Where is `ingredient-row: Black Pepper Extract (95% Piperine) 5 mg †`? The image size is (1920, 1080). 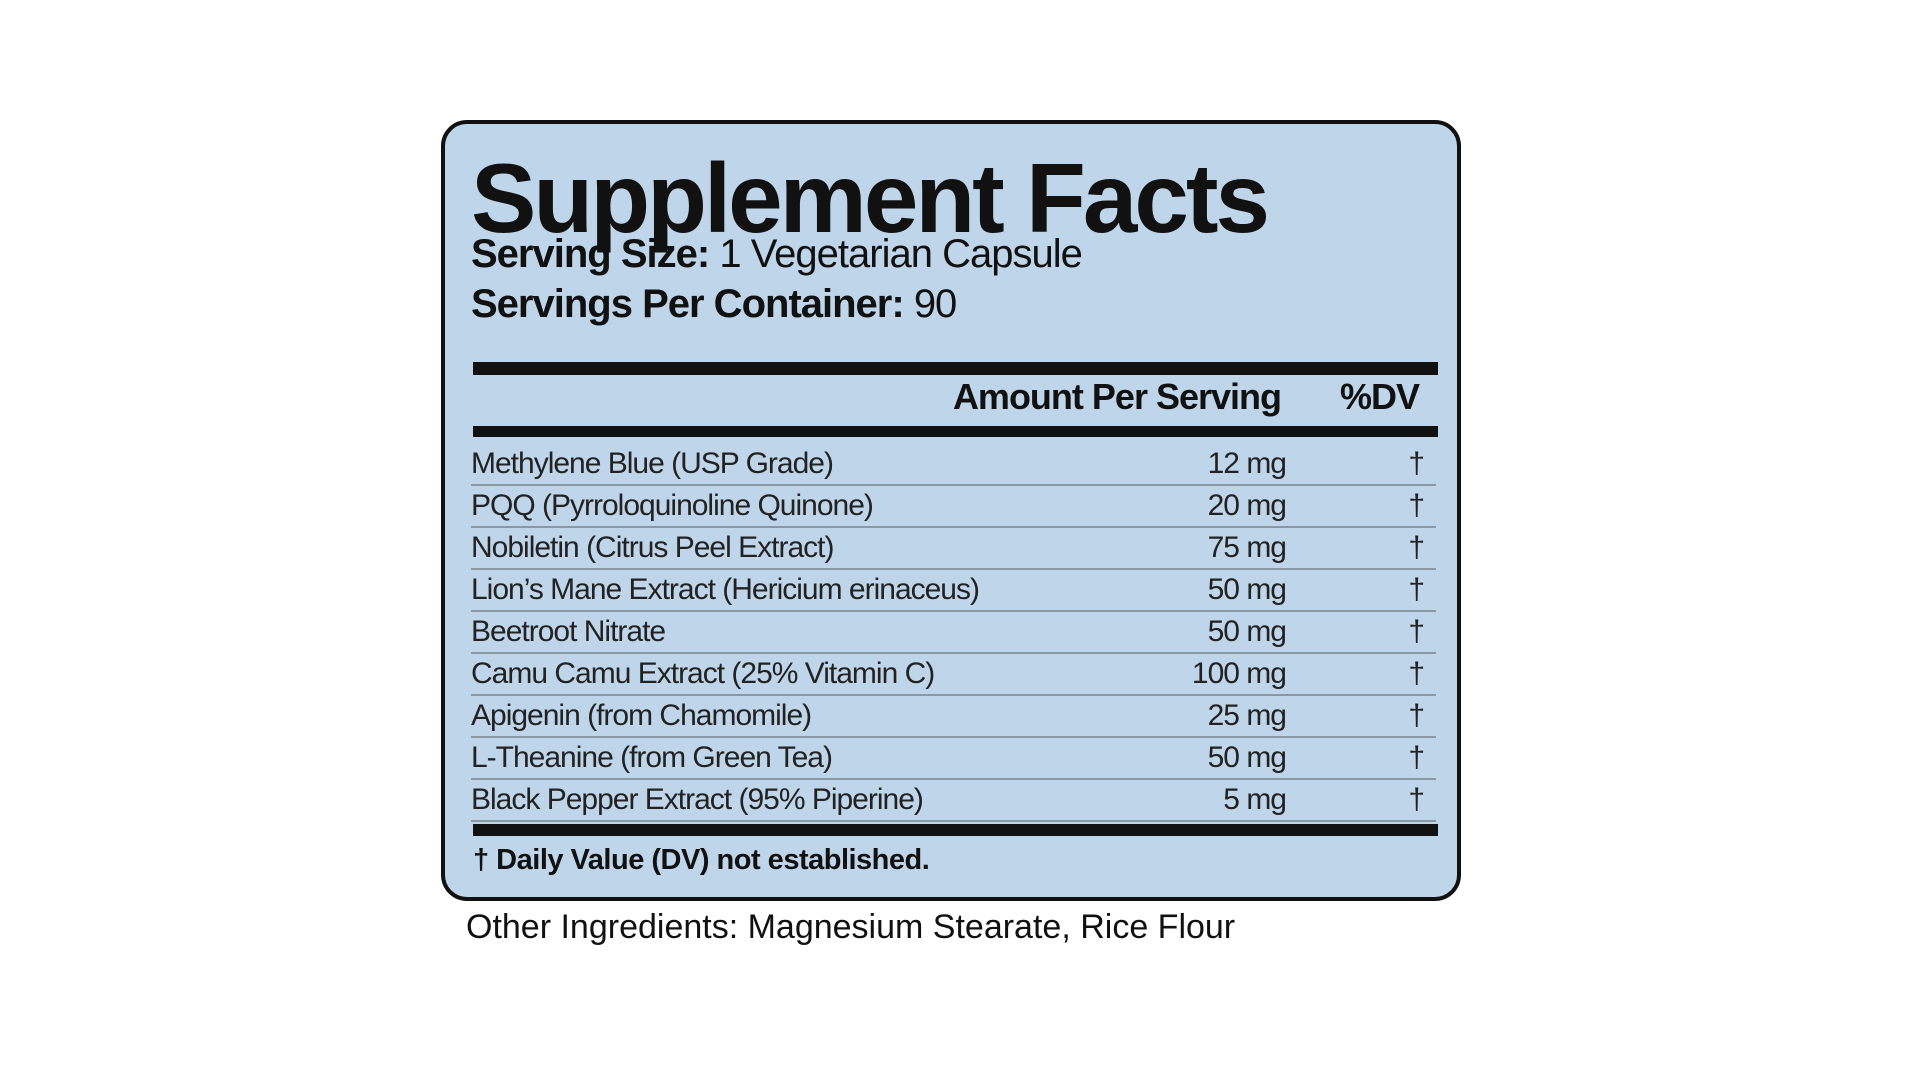
ingredient-row: Black Pepper Extract (95% Piperine) 5 mg † is located at coordinates (953, 800).